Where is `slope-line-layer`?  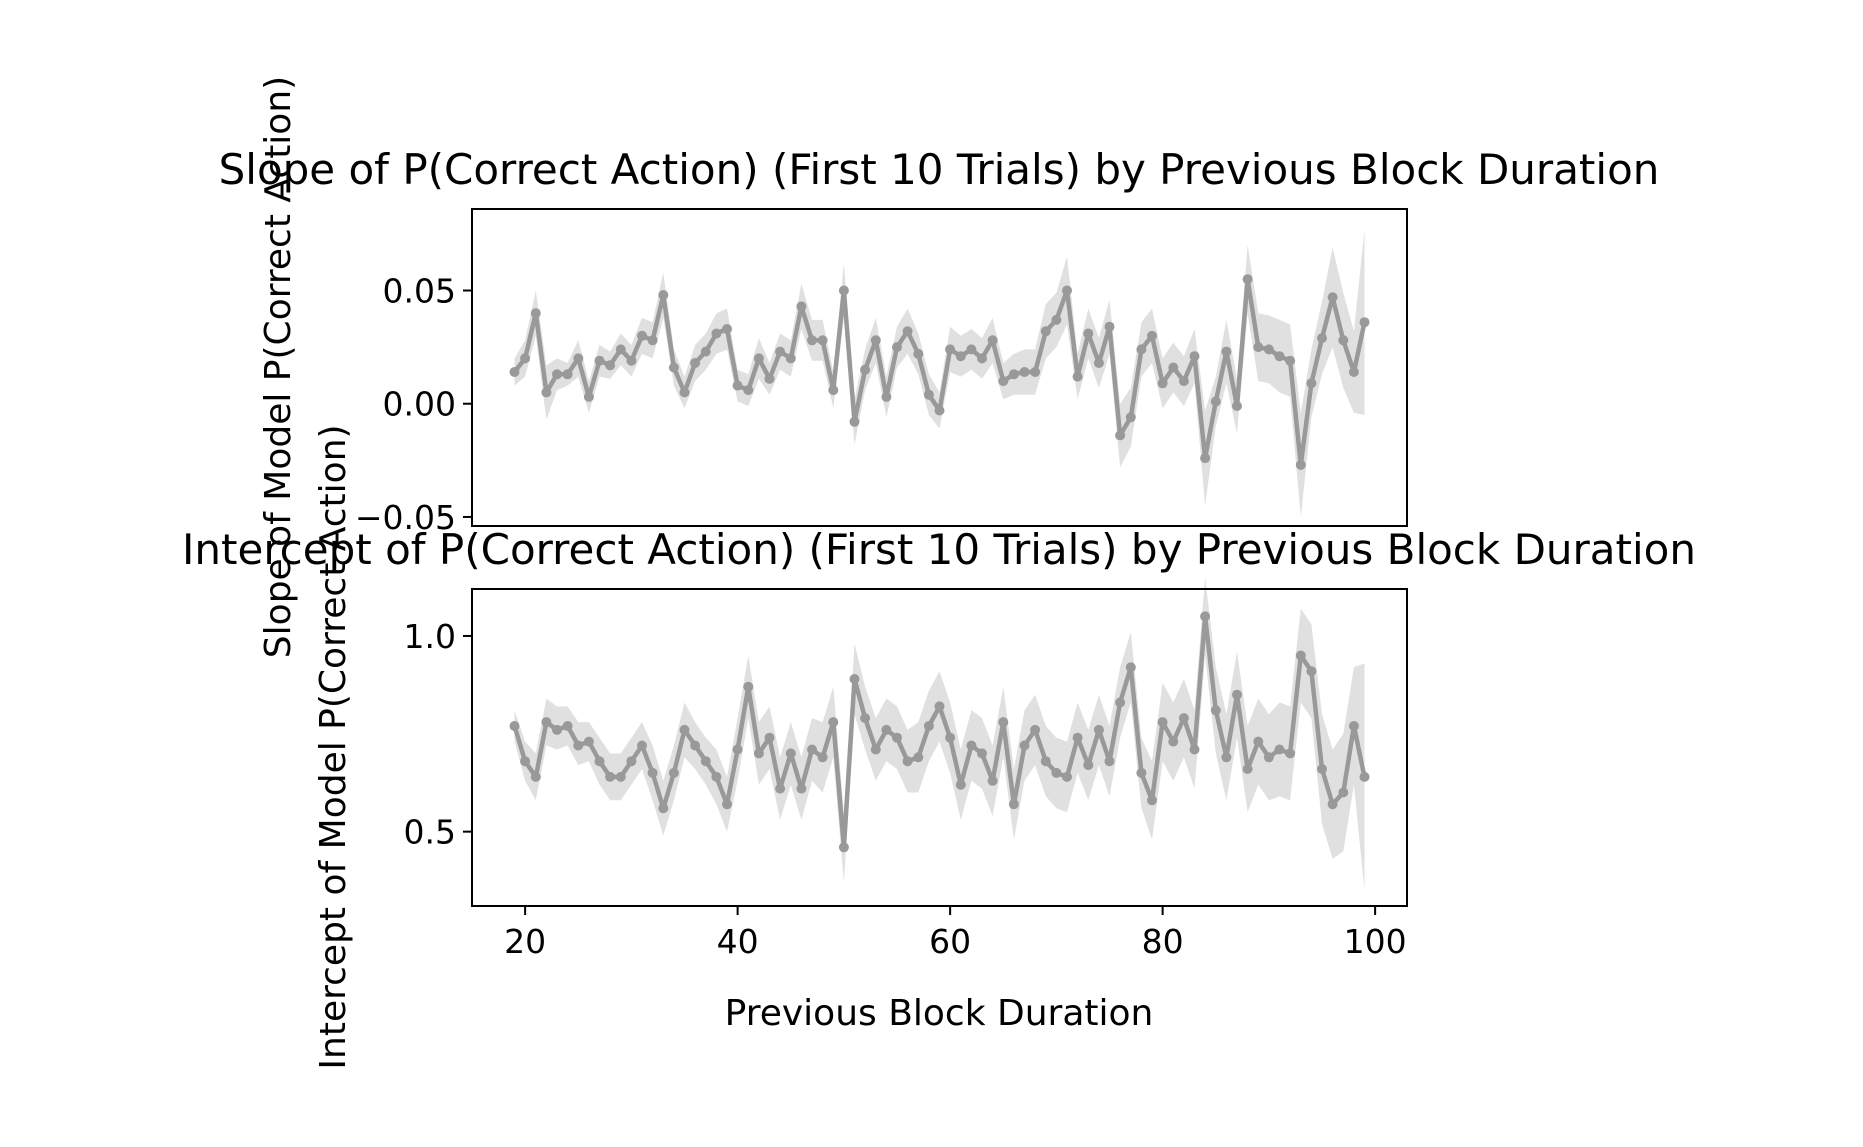
slope-line-layer is located at coordinates (939, 372).